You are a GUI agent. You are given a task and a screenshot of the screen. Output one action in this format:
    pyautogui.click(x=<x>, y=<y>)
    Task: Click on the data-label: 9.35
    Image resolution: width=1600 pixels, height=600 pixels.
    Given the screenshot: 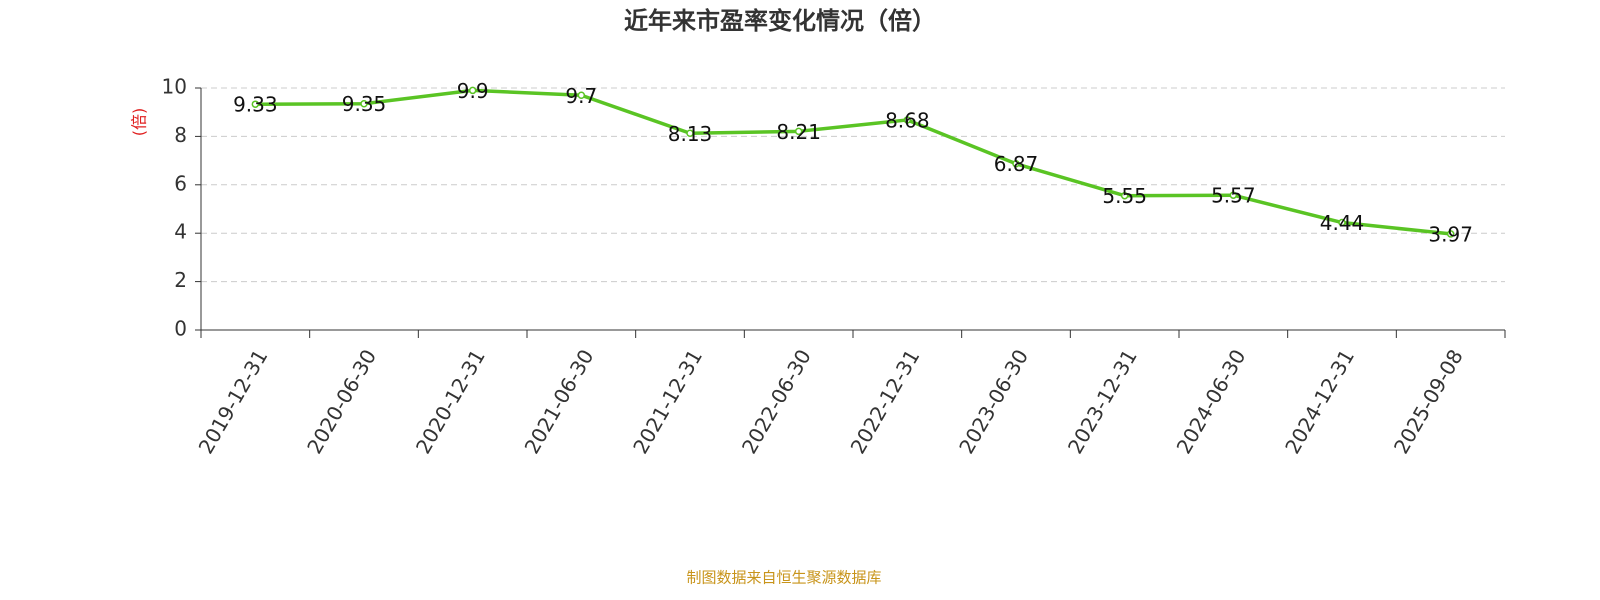 What is the action you would take?
    pyautogui.click(x=364, y=104)
    